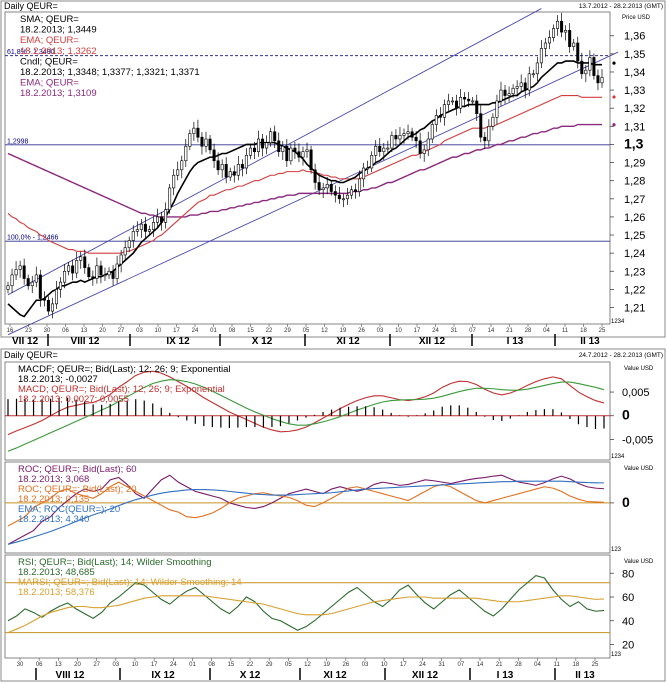  I want to click on price-level-label: 1,2998, so click(18, 141).